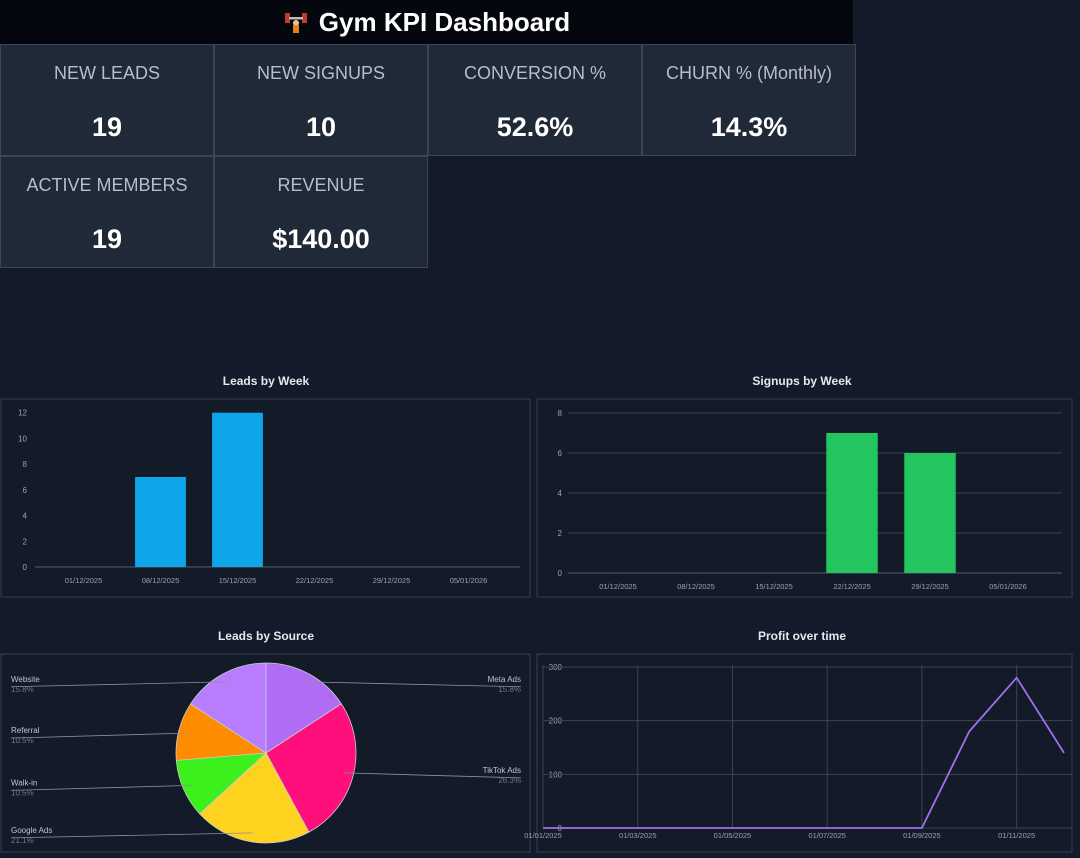 The image size is (1080, 858). Describe the element at coordinates (295, 23) in the screenshot. I see `dumbbell-icon` at that location.